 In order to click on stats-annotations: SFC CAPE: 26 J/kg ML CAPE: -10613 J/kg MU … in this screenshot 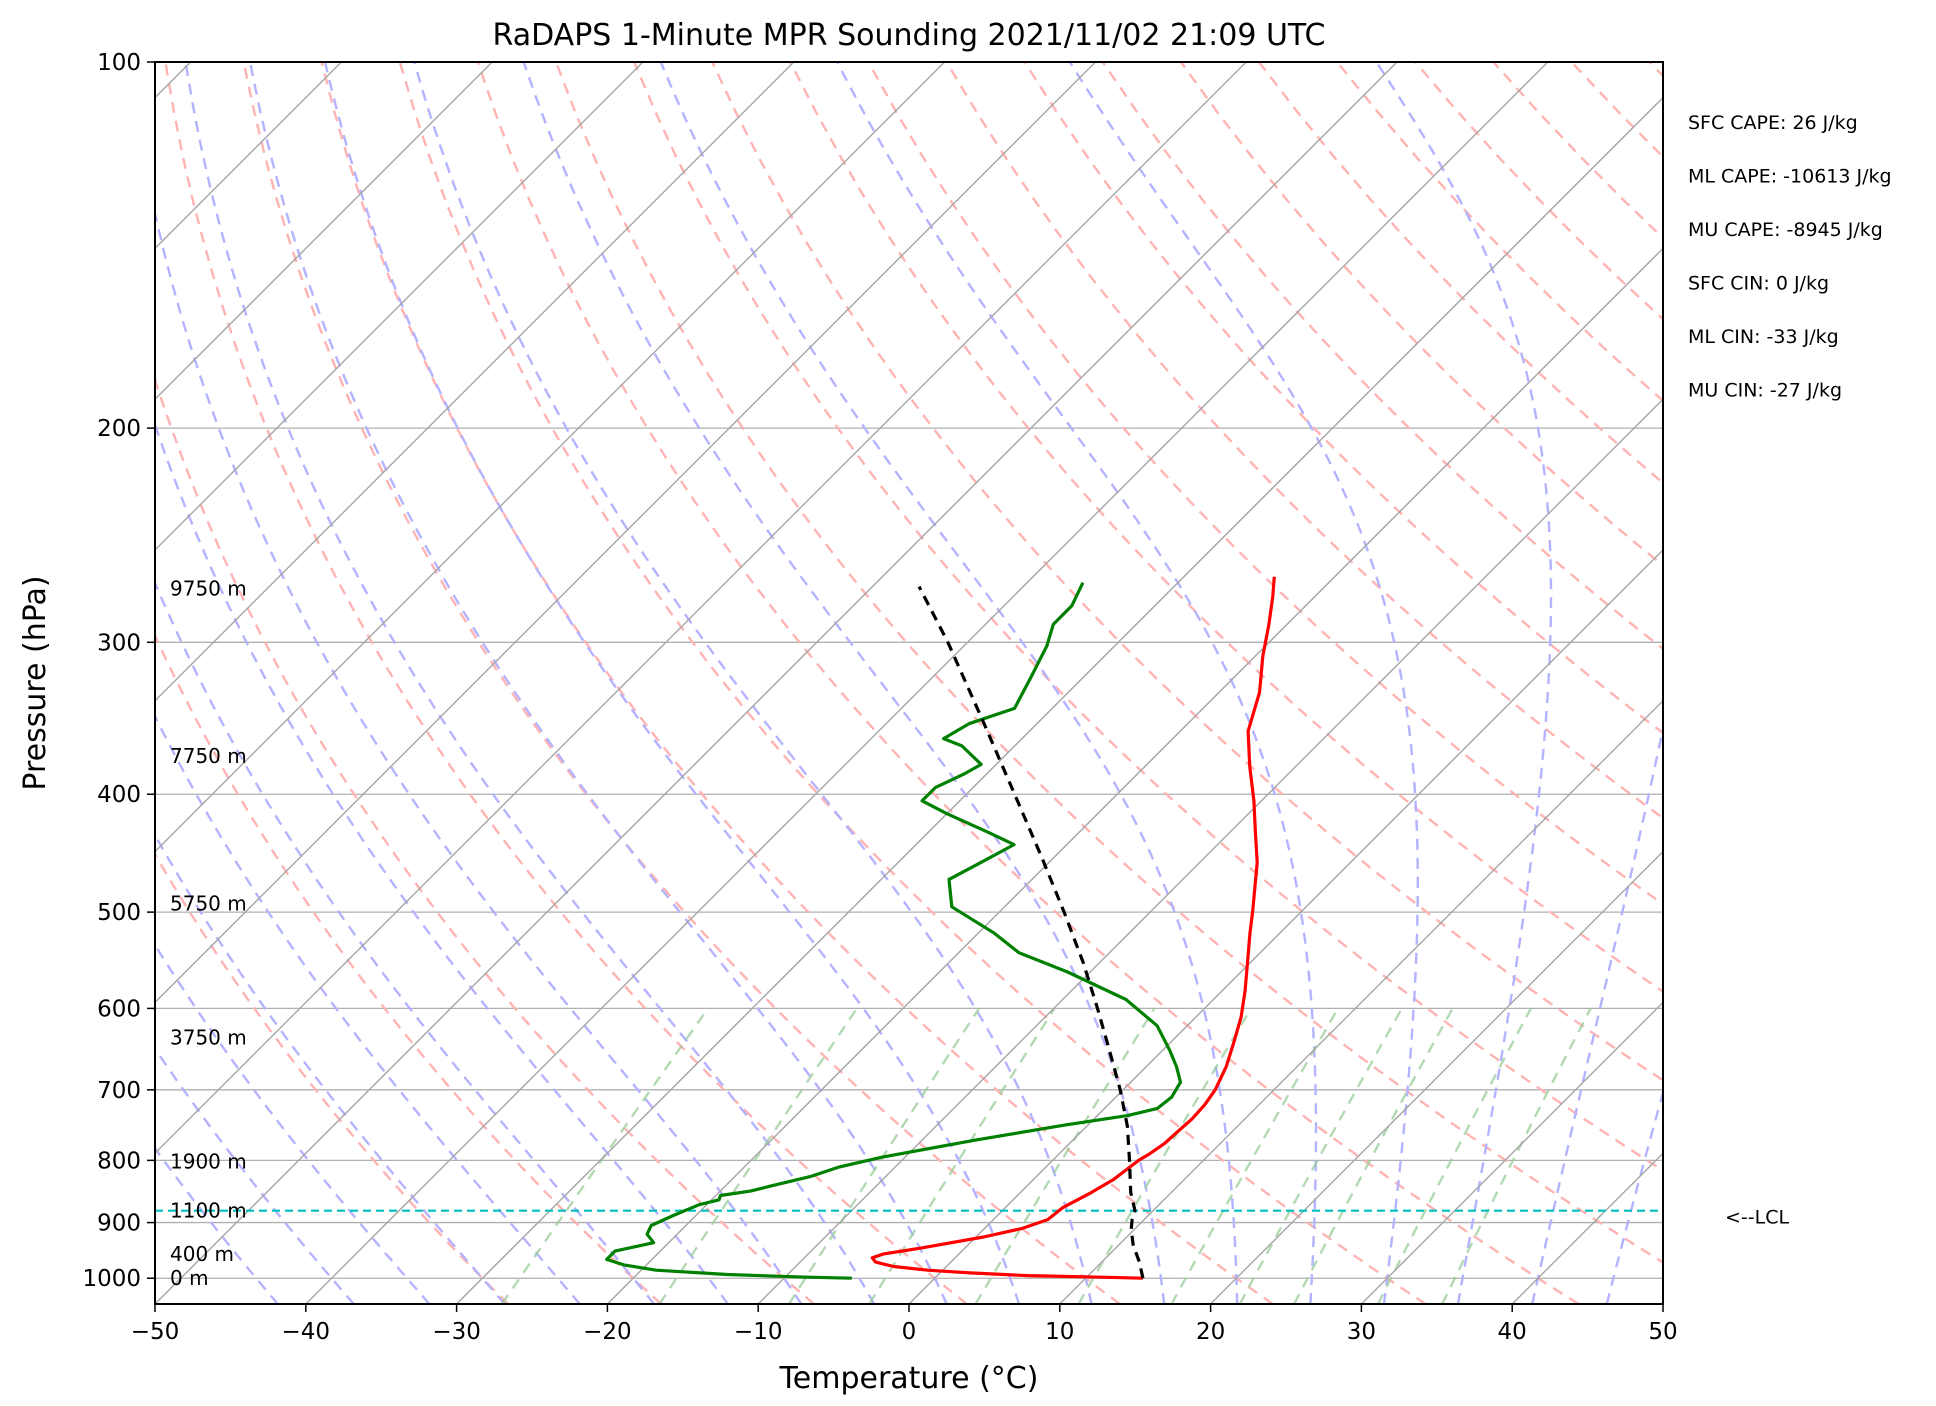, I will do `click(1790, 257)`.